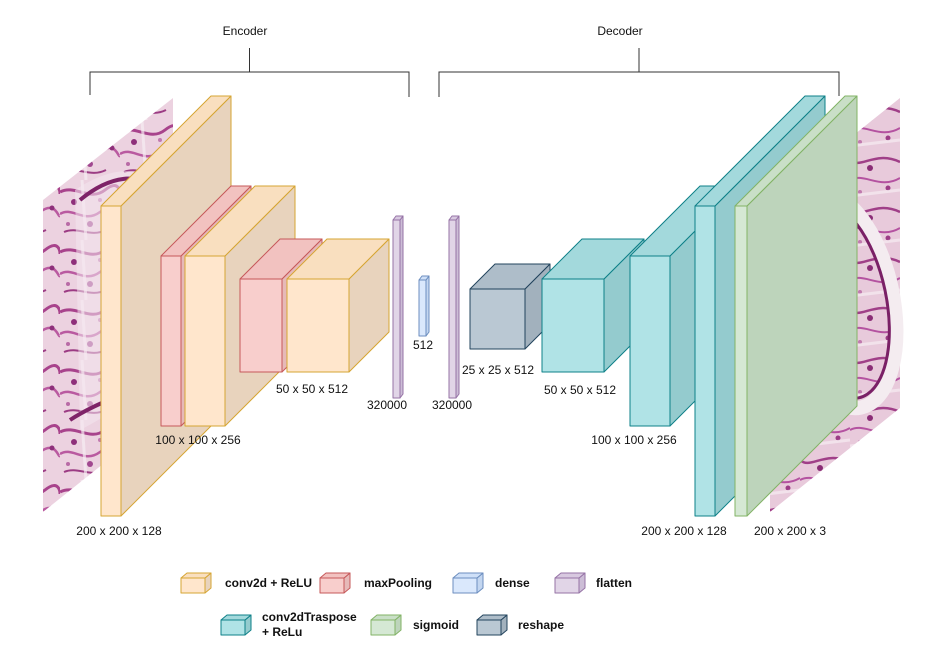  What do you see at coordinates (492, 625) in the screenshot?
I see `legend-reshape-icon` at bounding box center [492, 625].